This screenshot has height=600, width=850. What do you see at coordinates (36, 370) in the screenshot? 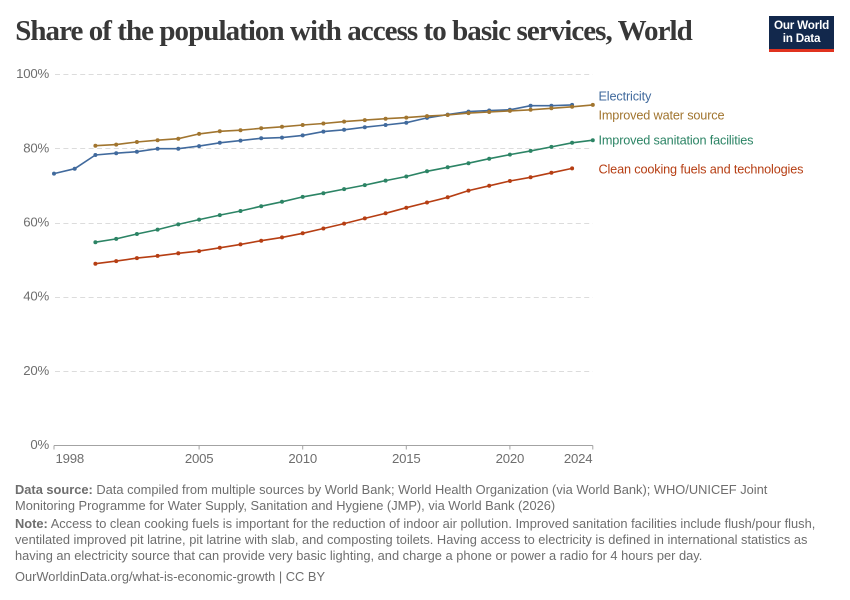
I see `svg-text: 20%` at bounding box center [36, 370].